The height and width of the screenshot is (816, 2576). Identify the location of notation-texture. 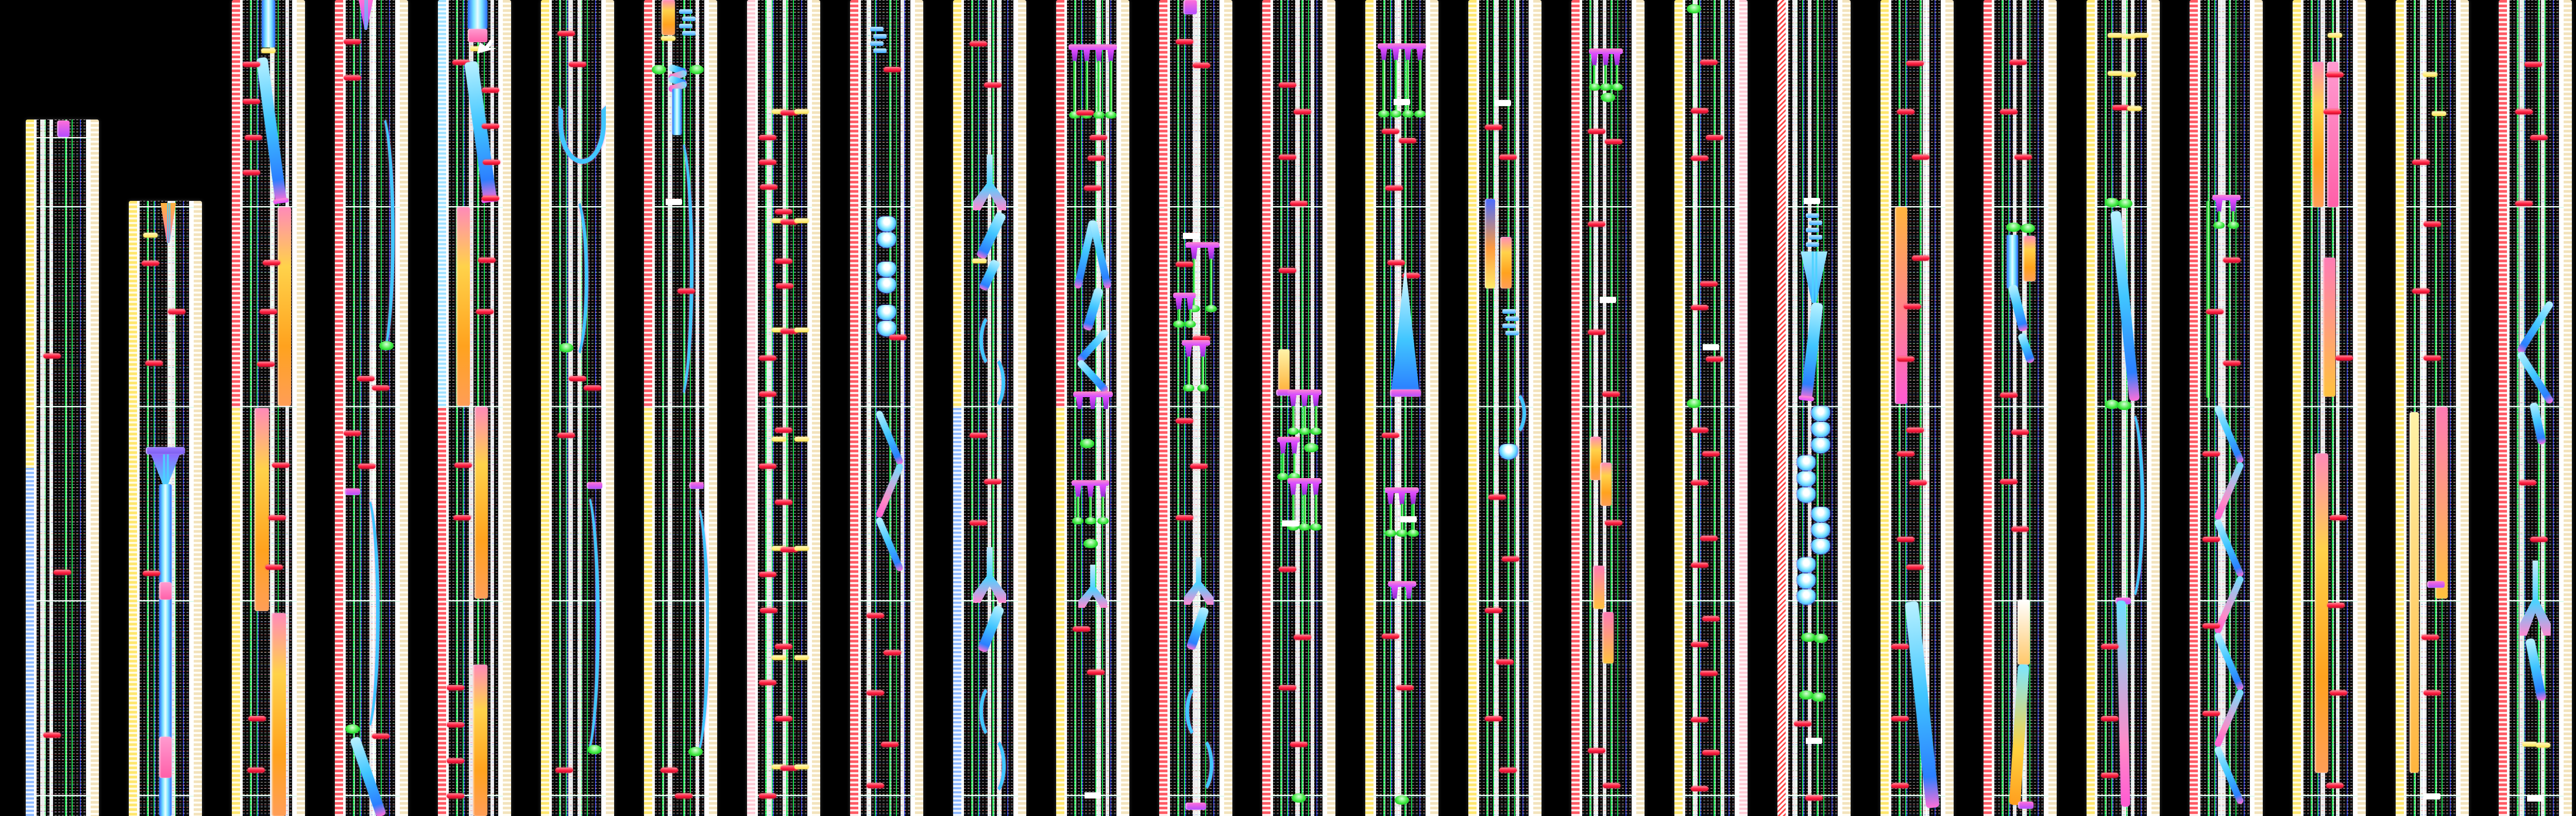
(885, 408).